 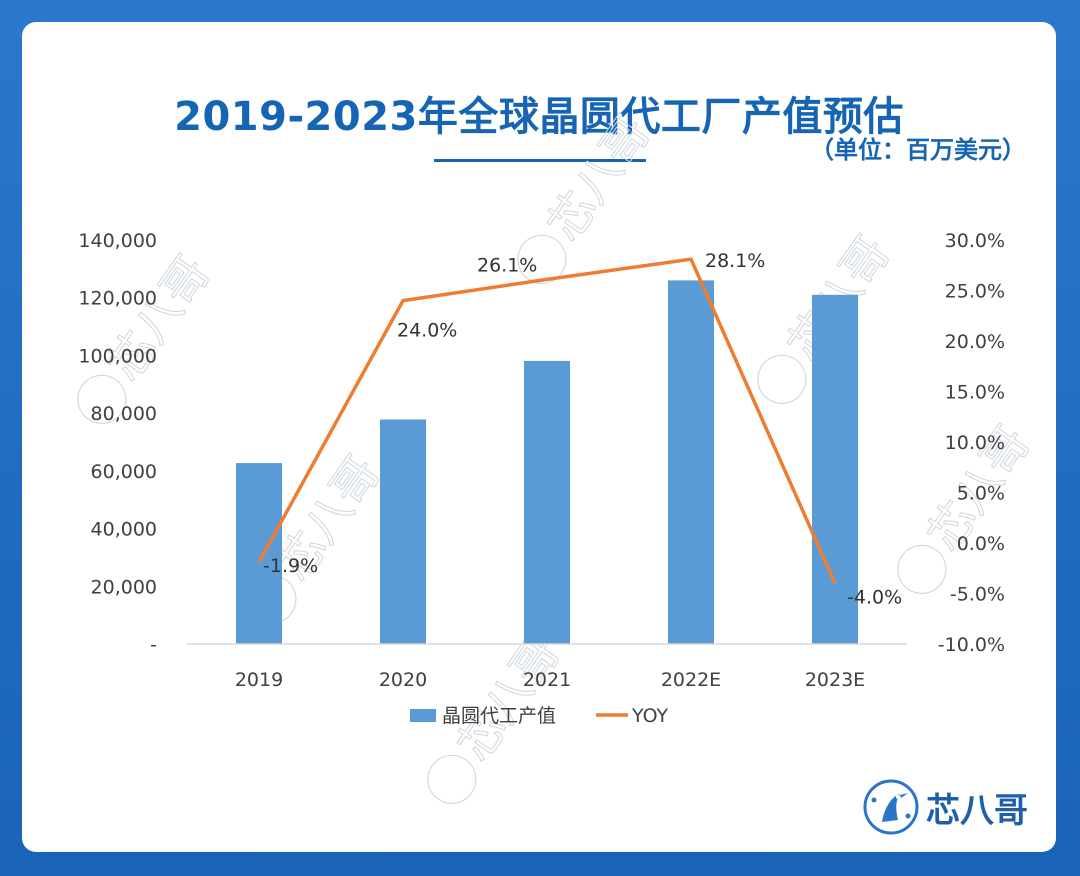 I want to click on legend: 晶圆代工产值 YOY, so click(x=539, y=716).